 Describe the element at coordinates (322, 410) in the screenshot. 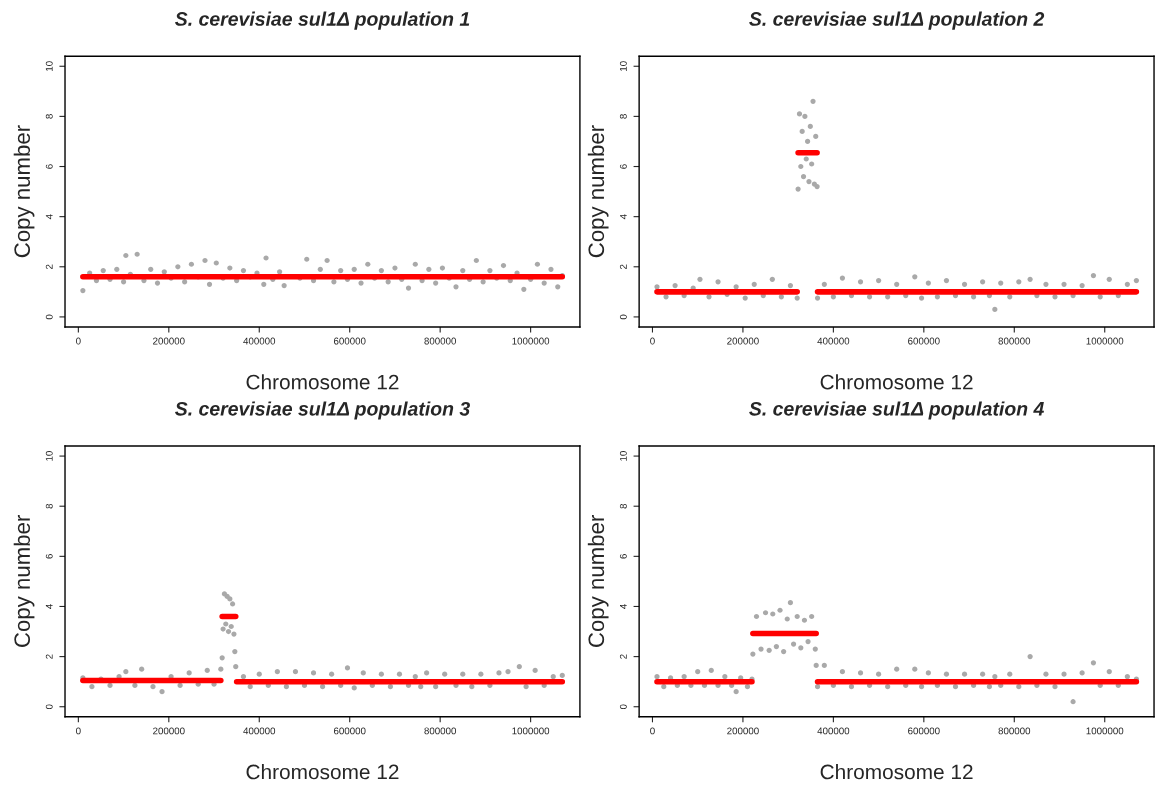

I see `chart-title: S. cerevisiae sul1Δ population 3` at that location.